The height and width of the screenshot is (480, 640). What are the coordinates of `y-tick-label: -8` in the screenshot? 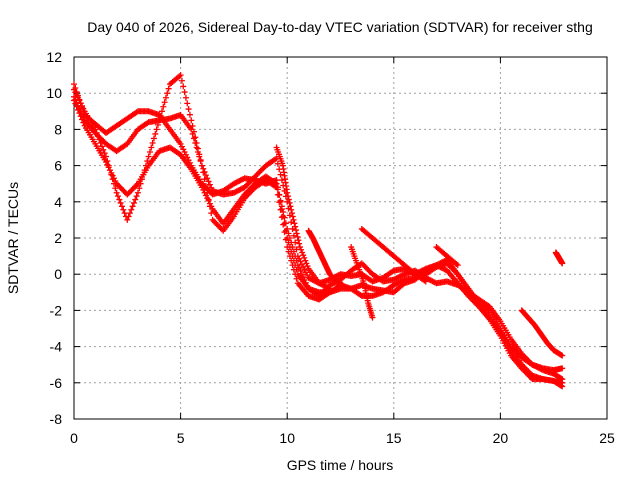 It's located at (56, 419).